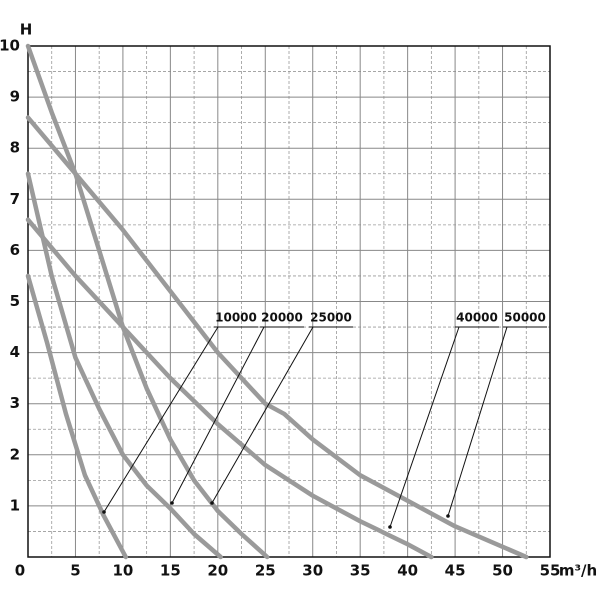 The image size is (600, 604). Describe the element at coordinates (312, 571) in the screenshot. I see `x-tick-label: 30` at that location.